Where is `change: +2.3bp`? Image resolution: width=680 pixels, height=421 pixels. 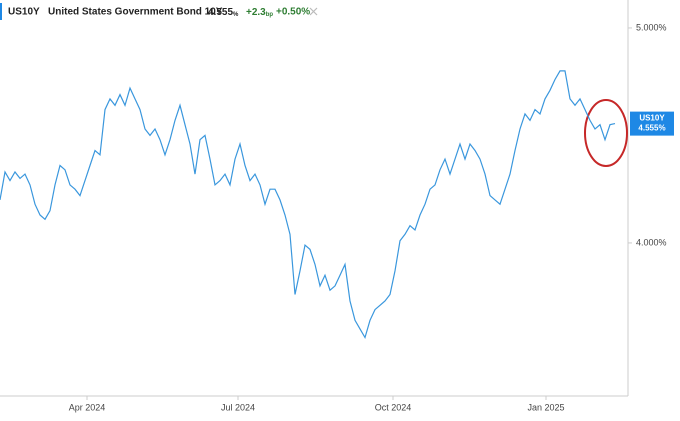
change: +2.3bp is located at coordinates (259, 12).